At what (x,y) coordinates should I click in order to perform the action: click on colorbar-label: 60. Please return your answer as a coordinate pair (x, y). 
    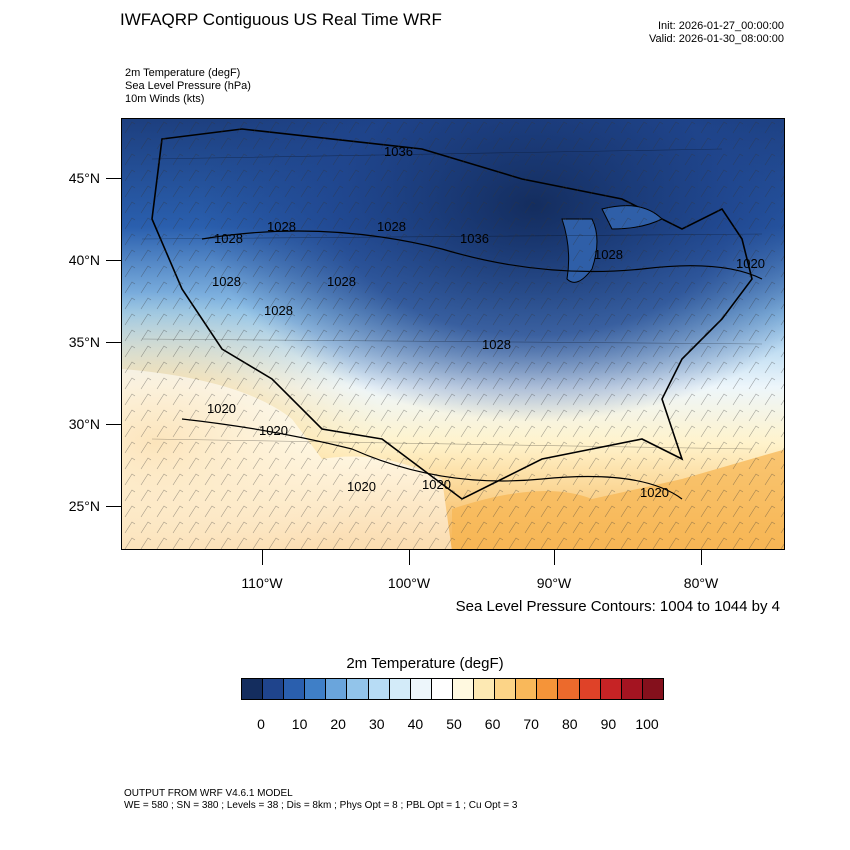
    Looking at the image, I should click on (492, 724).